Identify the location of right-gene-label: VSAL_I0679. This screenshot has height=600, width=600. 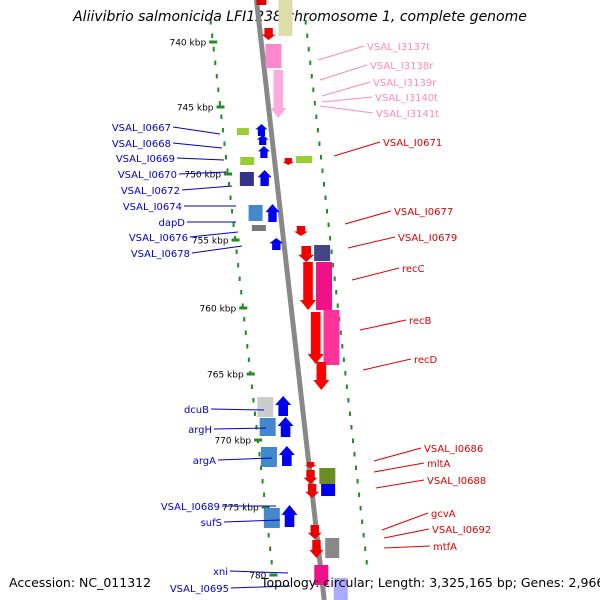
(427, 238).